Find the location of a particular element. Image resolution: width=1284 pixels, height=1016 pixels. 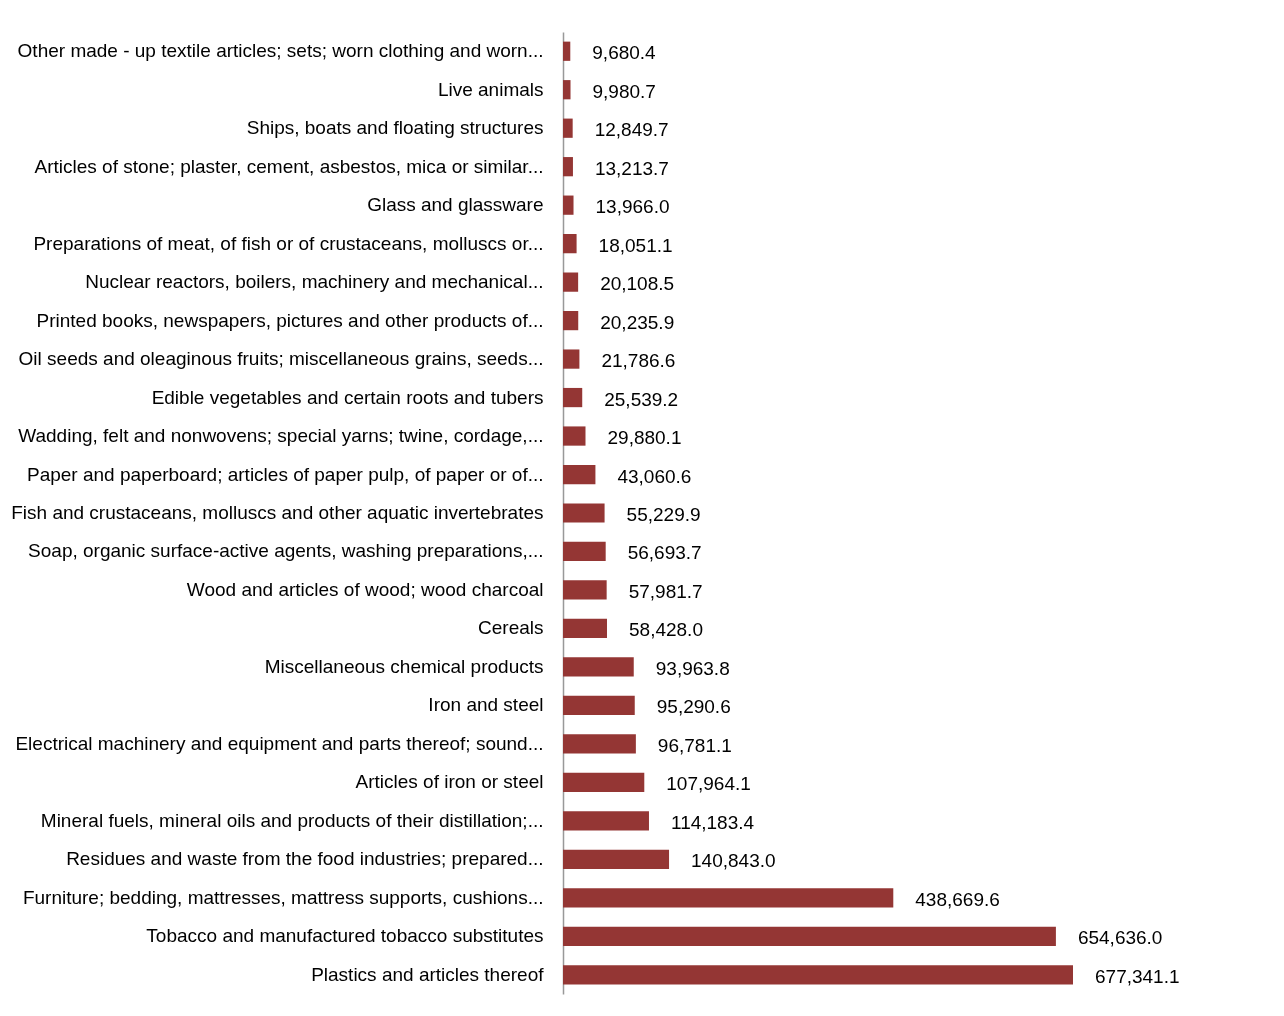

data-label: 21,786.6 is located at coordinates (638, 361).